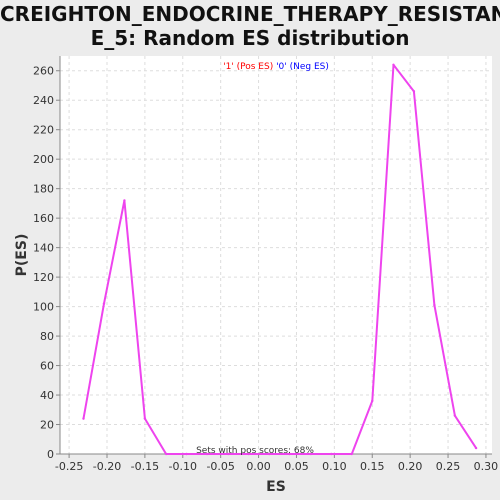 The height and width of the screenshot is (500, 500). What do you see at coordinates (69, 466) in the screenshot?
I see `x-tick-label: -0.25` at bounding box center [69, 466].